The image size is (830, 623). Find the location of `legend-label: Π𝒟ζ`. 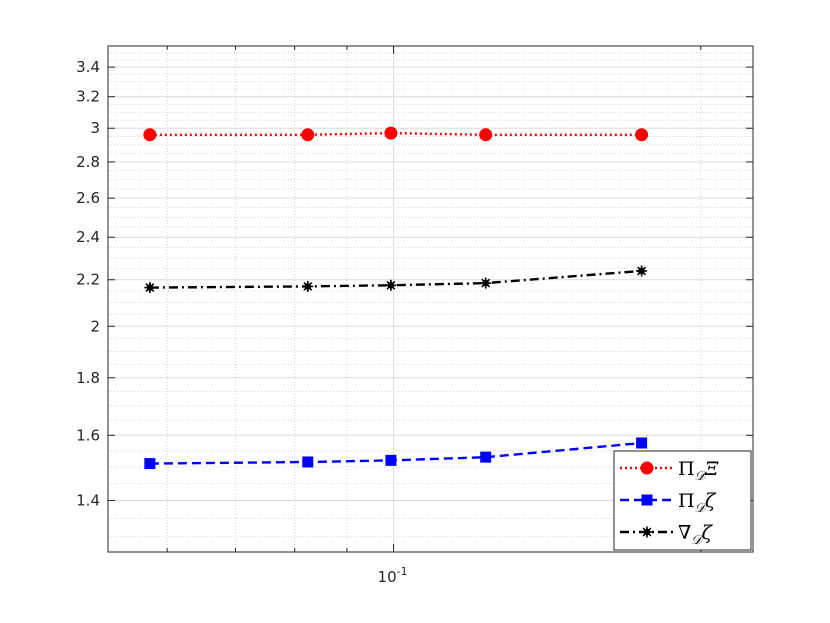

legend-label: Π𝒟ζ is located at coordinates (697, 503).